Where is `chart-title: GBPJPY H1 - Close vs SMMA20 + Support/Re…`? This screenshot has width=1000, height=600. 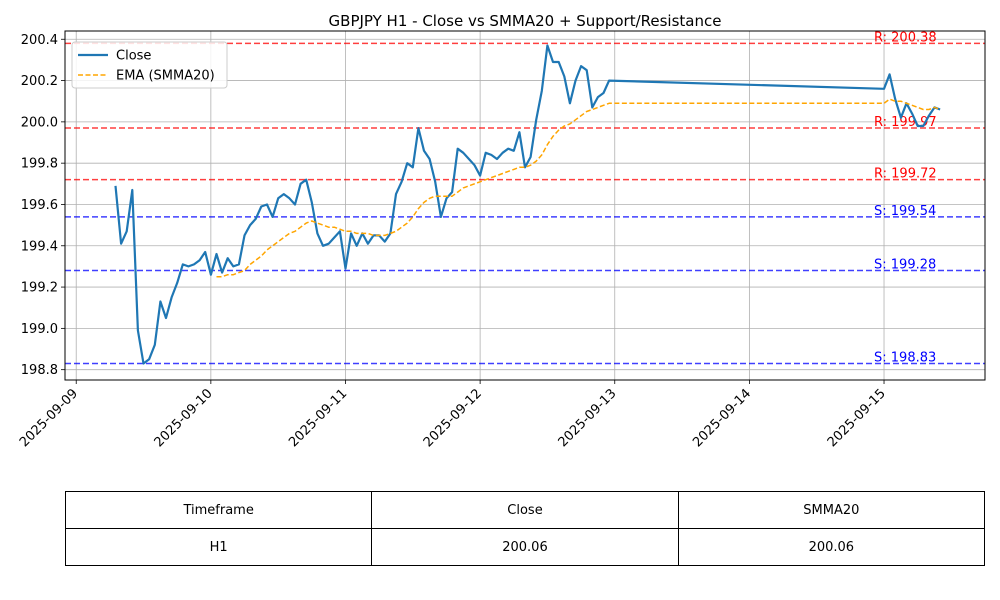 chart-title: GBPJPY H1 - Close vs SMMA20 + Support/Re… is located at coordinates (525, 21).